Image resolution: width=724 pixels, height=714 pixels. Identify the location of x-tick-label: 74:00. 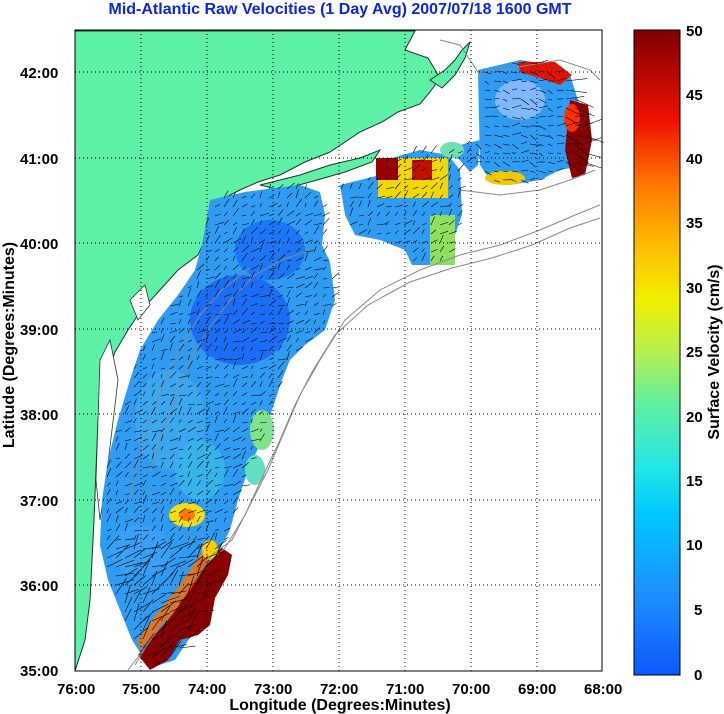
(207, 689).